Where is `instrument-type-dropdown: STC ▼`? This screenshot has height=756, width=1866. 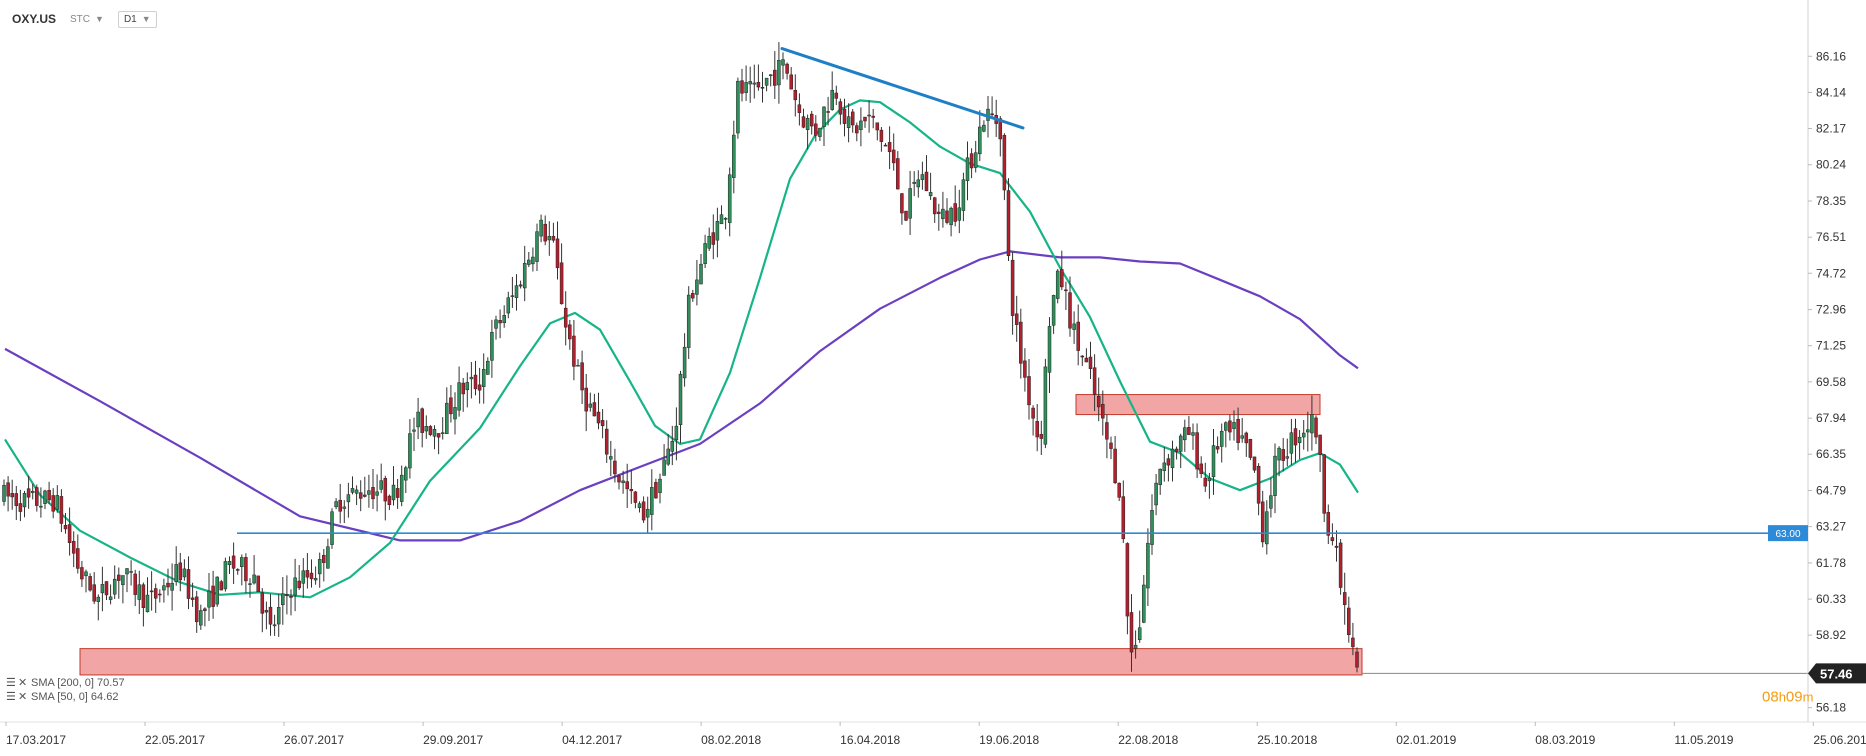 instrument-type-dropdown: STC ▼ is located at coordinates (87, 19).